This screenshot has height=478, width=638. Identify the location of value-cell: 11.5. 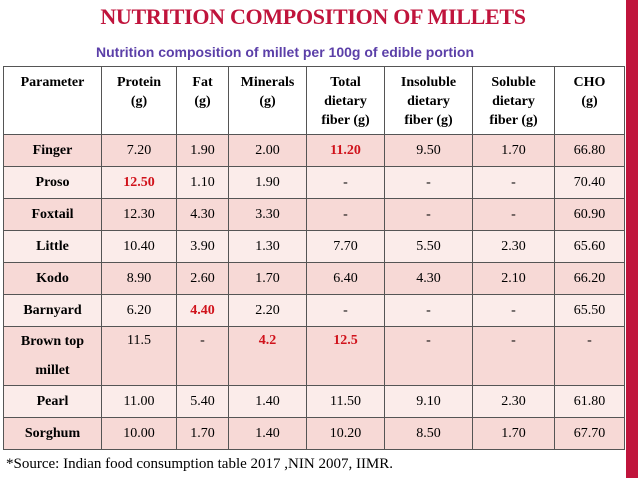
(139, 356).